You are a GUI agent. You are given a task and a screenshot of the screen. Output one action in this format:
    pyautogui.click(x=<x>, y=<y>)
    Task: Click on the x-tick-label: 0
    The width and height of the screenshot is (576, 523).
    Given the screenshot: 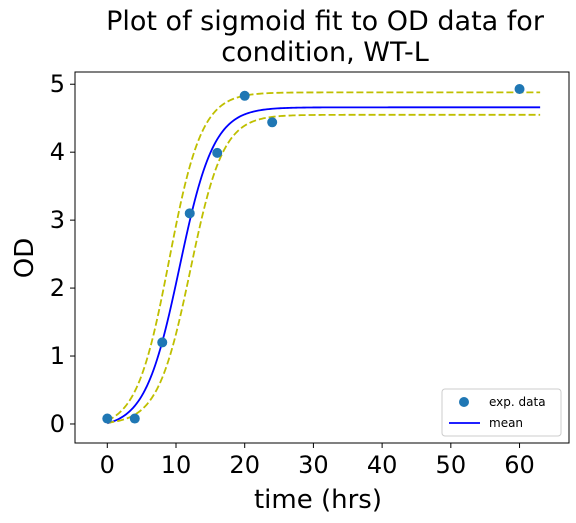 What is the action you would take?
    pyautogui.click(x=107, y=465)
    